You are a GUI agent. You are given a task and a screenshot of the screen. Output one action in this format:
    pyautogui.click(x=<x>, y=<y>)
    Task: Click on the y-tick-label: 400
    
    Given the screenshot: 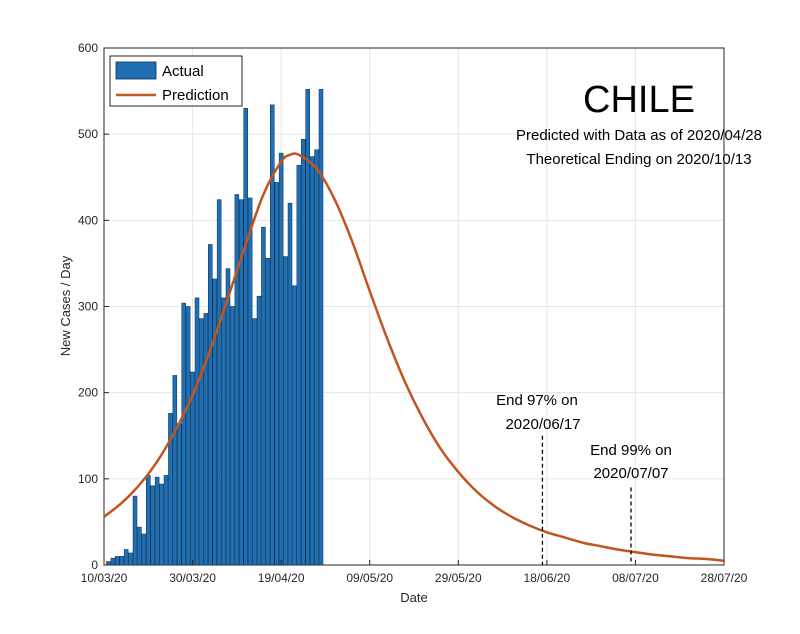 What is the action you would take?
    pyautogui.click(x=88, y=220)
    